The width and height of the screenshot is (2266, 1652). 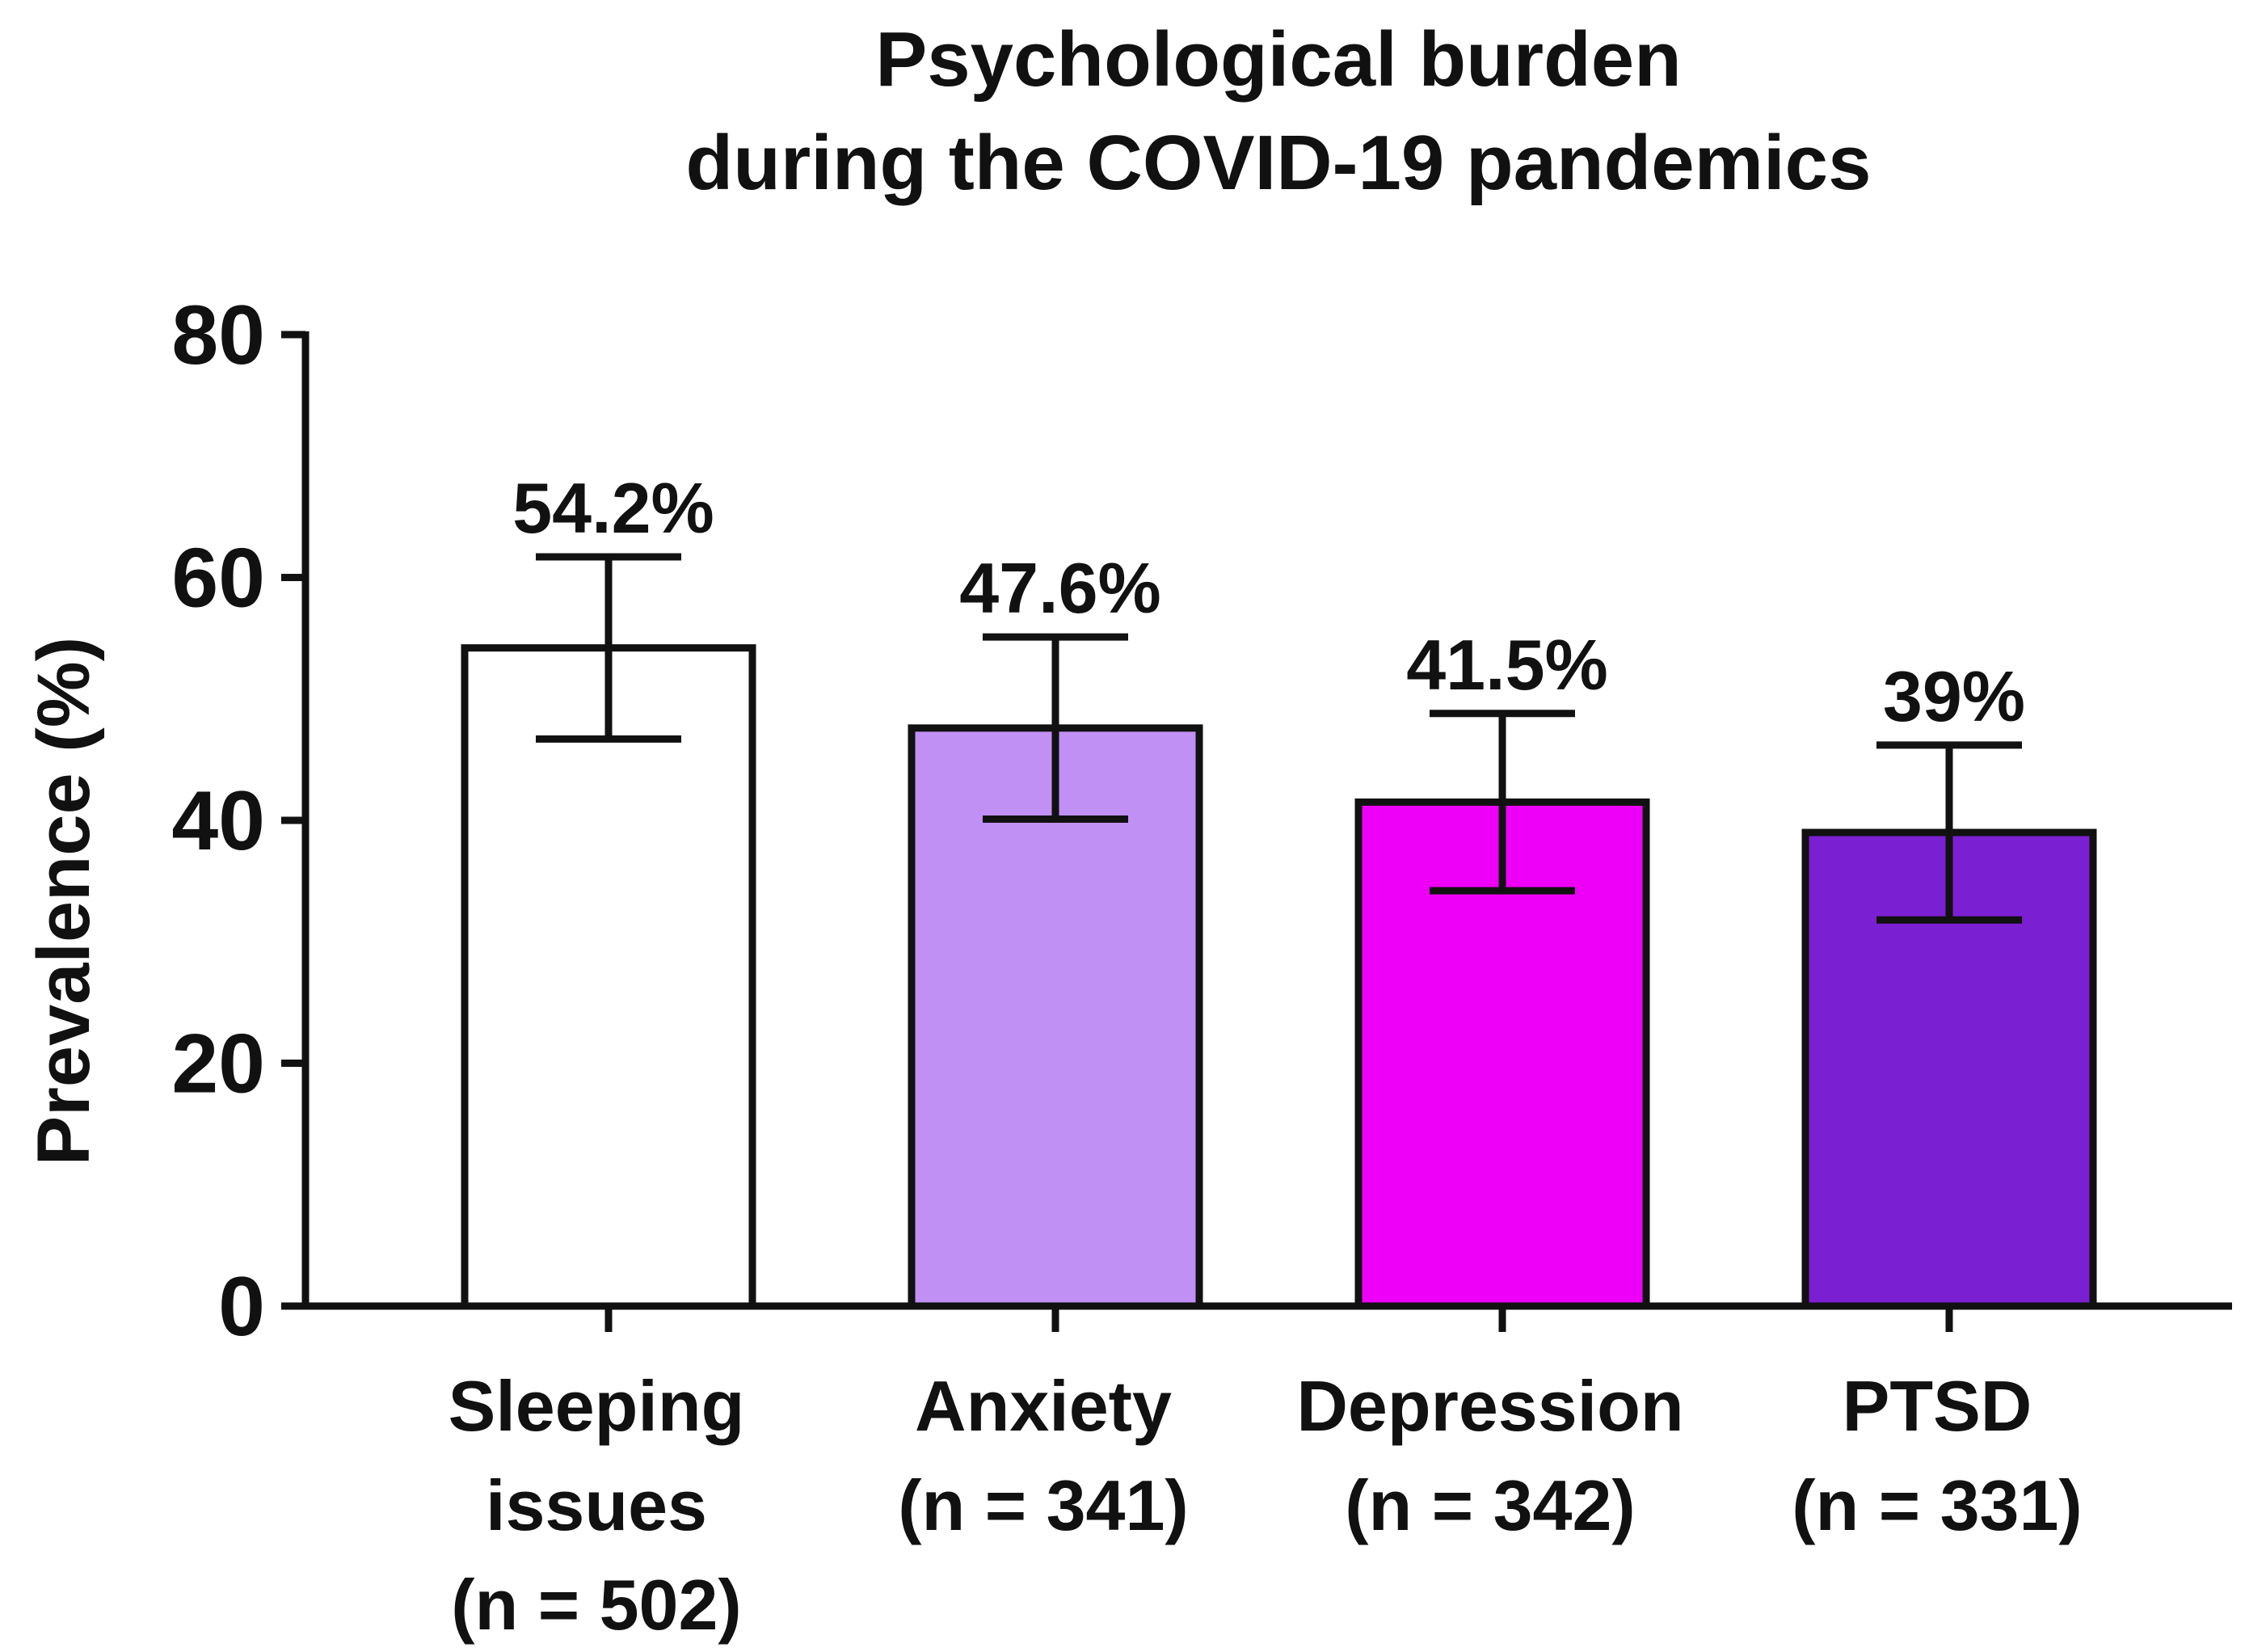 What do you see at coordinates (1279, 163) in the screenshot?
I see `chart-title-line-2: during the COVID-19 pandemics` at bounding box center [1279, 163].